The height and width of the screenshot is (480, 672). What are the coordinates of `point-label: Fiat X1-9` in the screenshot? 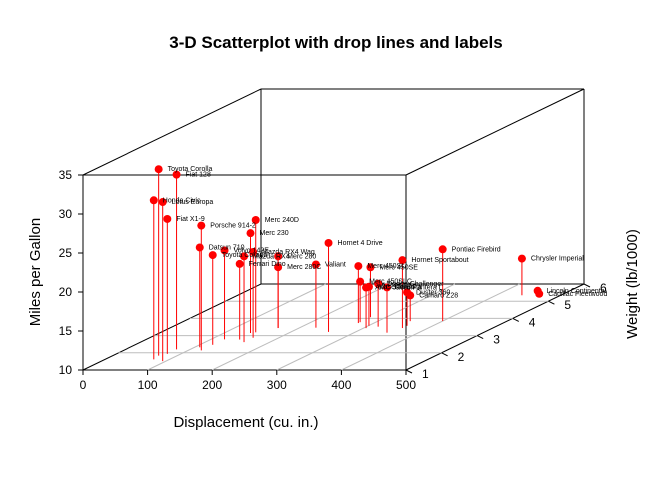 It's located at (190, 219).